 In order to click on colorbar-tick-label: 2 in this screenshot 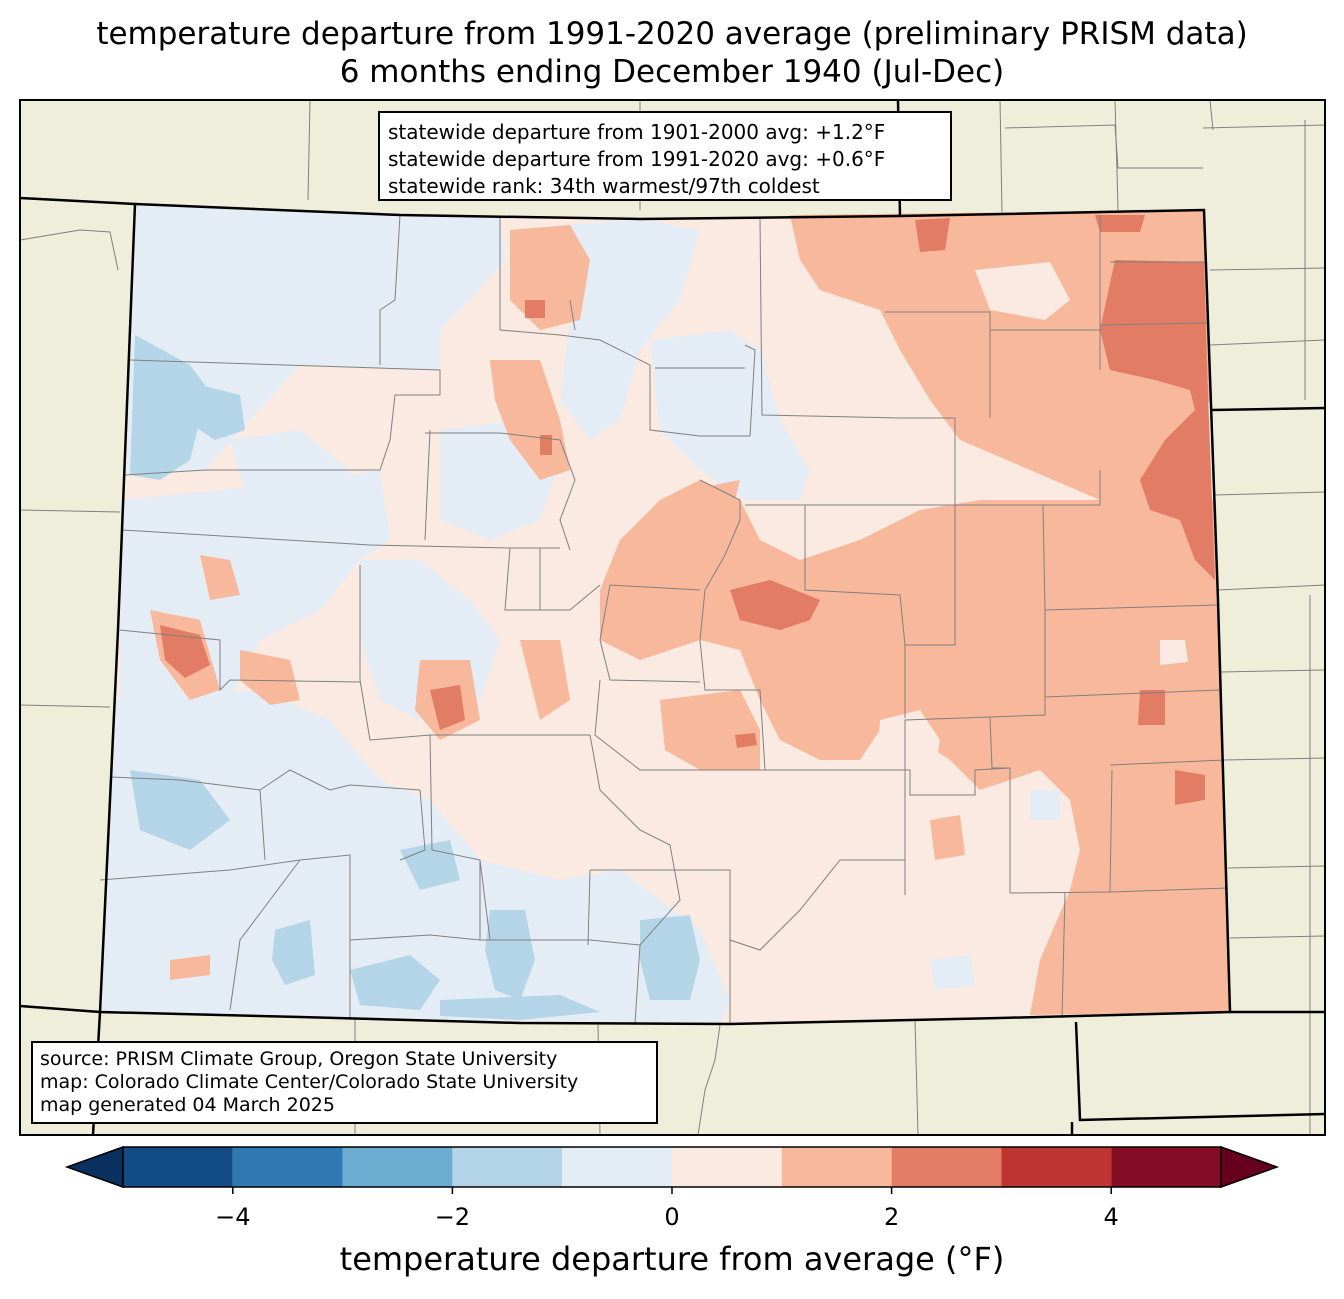, I will do `click(891, 1217)`.